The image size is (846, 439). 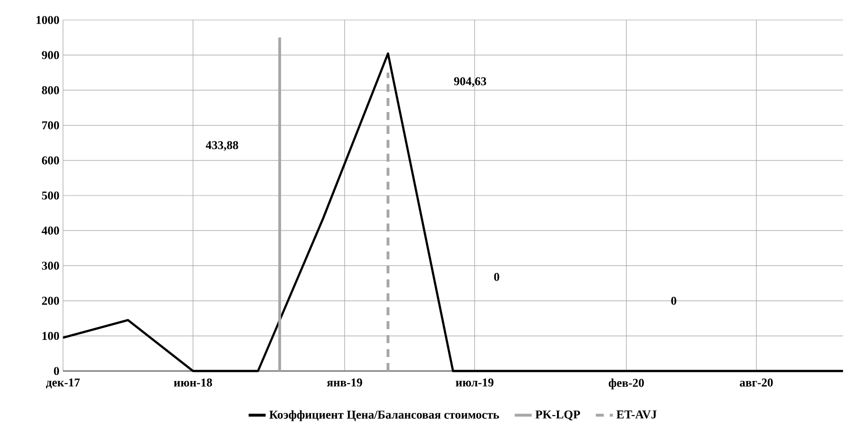 What do you see at coordinates (384, 416) in the screenshot?
I see `legend-label: Коэффициент Цена/Балансовая стоимость` at bounding box center [384, 416].